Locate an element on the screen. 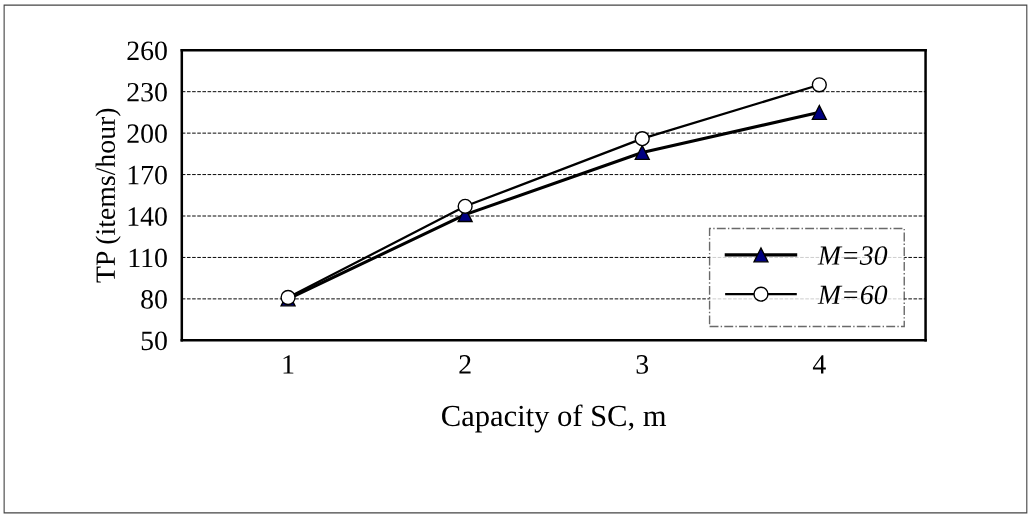 This screenshot has height=518, width=1033. x-tick-label: 1 is located at coordinates (288, 364).